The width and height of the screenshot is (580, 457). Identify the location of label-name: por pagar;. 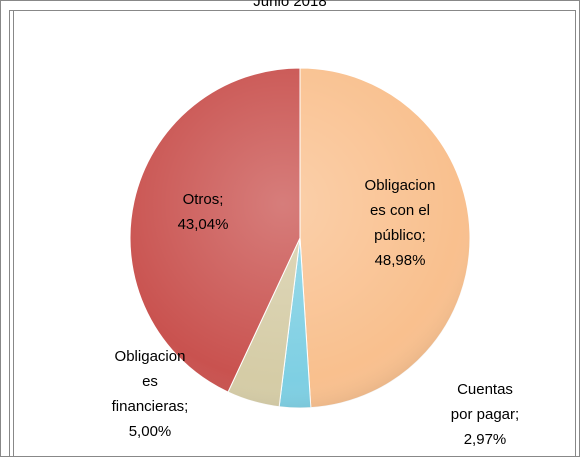
(485, 414).